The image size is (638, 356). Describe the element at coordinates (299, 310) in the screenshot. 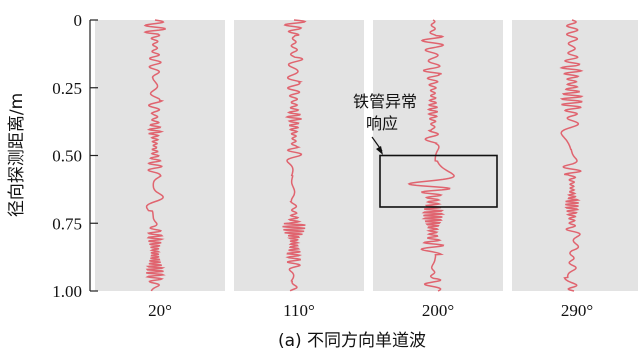

I see `panel-label-1: 110°` at that location.